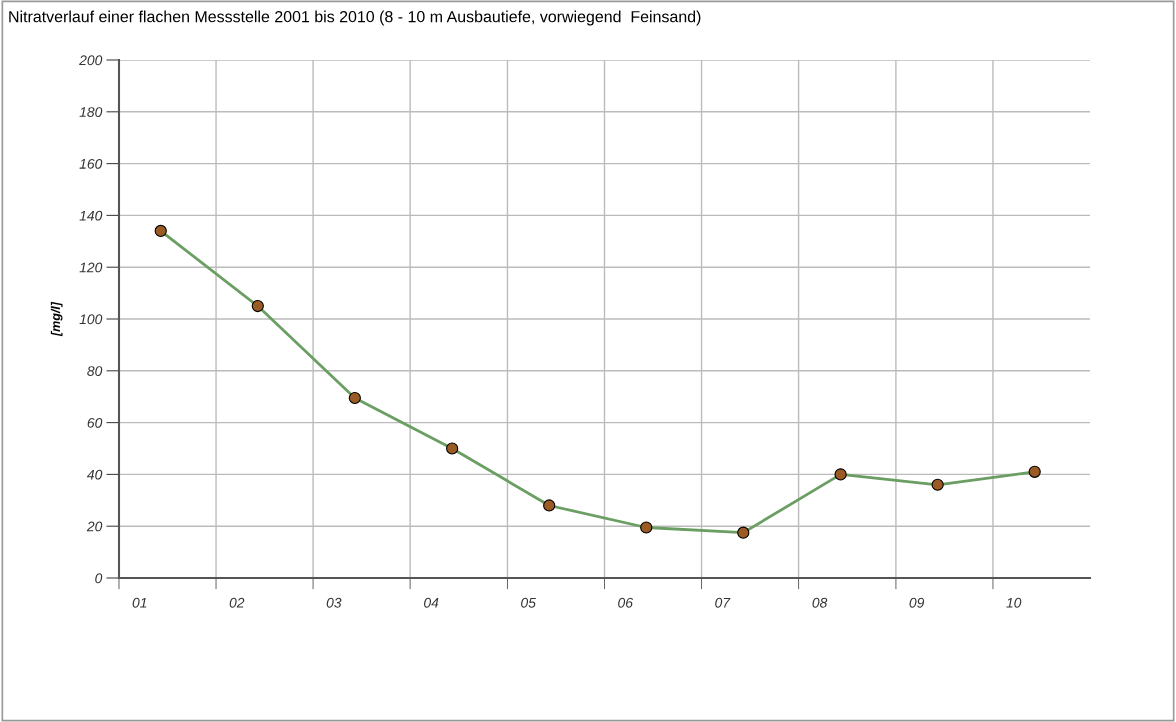 Image resolution: width=1176 pixels, height=722 pixels. I want to click on y-tick-label: 100, so click(91, 319).